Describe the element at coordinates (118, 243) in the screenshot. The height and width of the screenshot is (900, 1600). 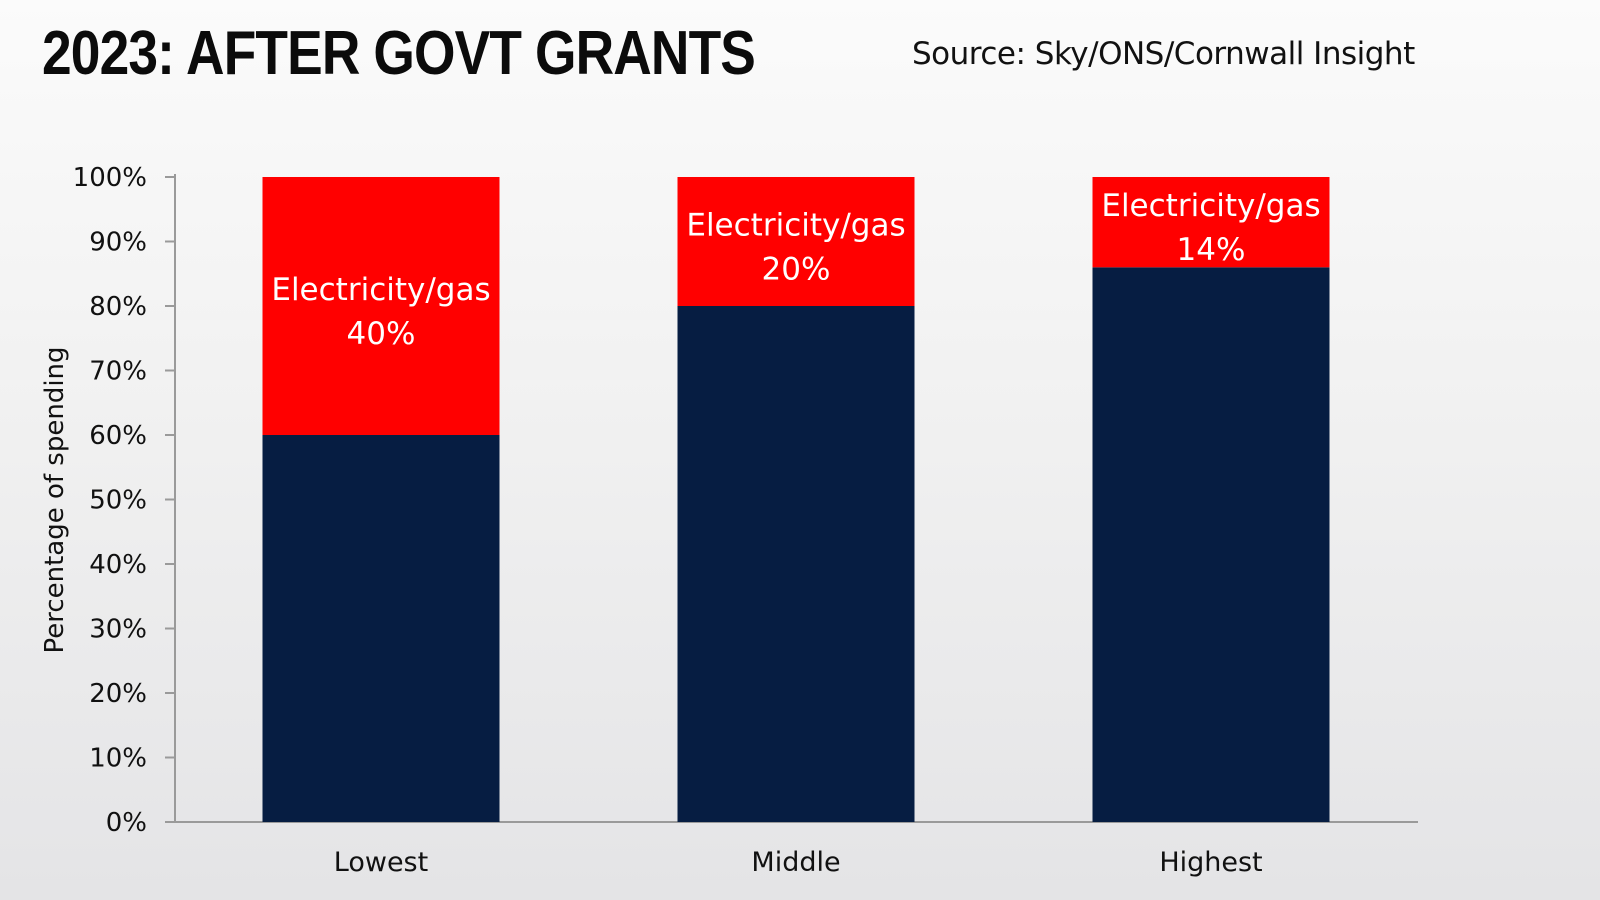
I see `y-tick-label: 90%` at that location.